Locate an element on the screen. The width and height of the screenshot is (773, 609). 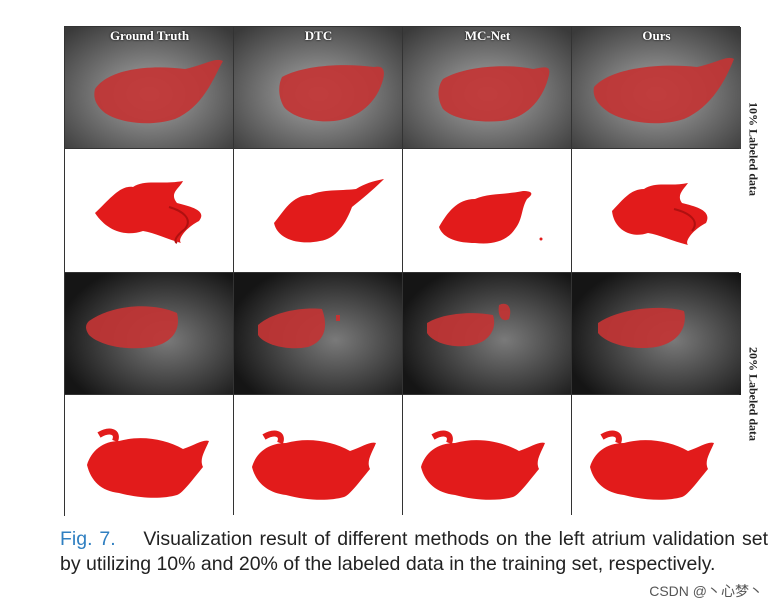
render-20-dtc is located at coordinates (318, 456).